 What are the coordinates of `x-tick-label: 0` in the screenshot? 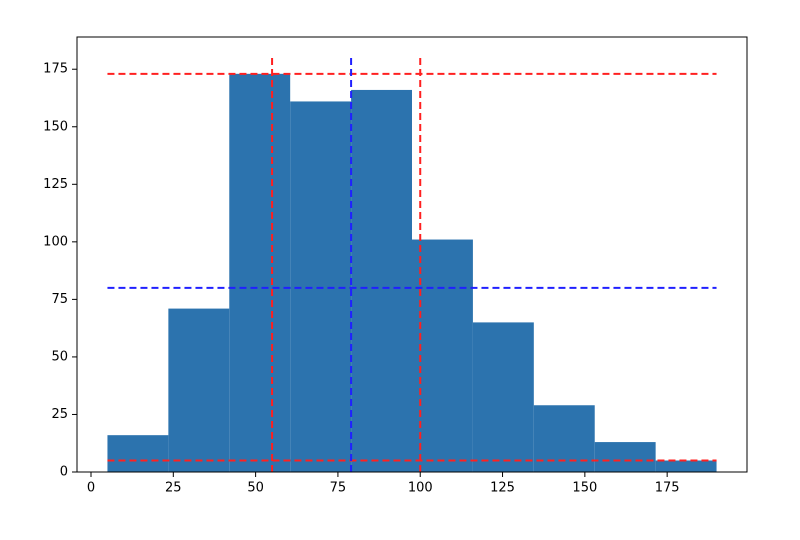 It's located at (91, 488).